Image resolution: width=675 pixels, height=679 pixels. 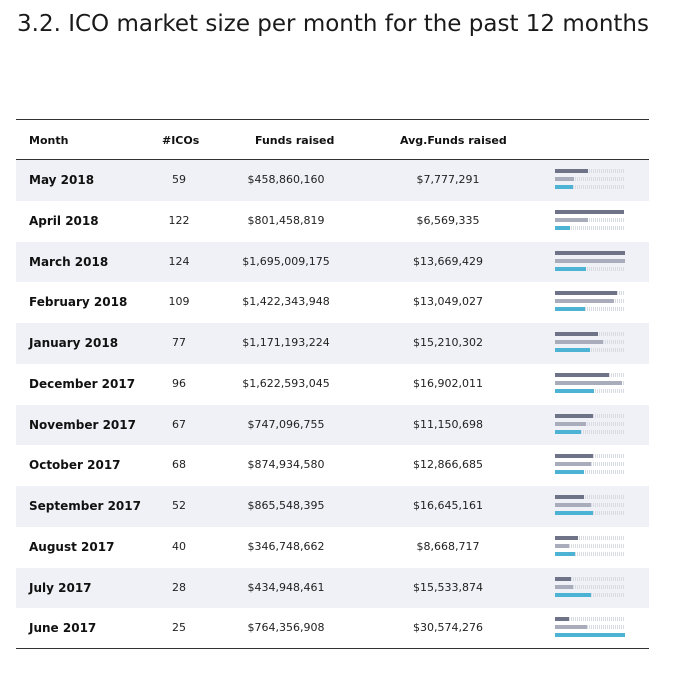 What do you see at coordinates (49, 140) in the screenshot?
I see `header-month: Month` at bounding box center [49, 140].